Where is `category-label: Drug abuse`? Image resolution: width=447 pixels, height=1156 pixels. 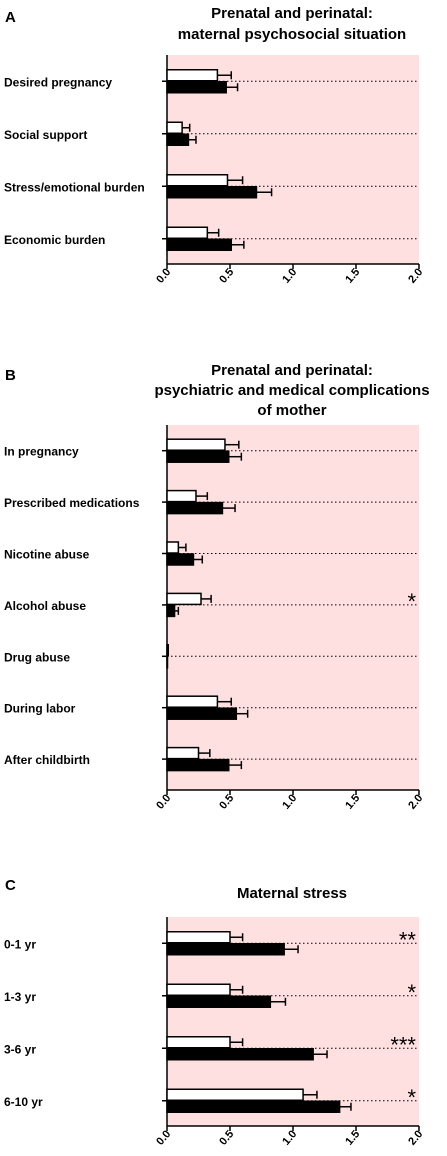
category-label: Drug abuse is located at coordinates (37, 657).